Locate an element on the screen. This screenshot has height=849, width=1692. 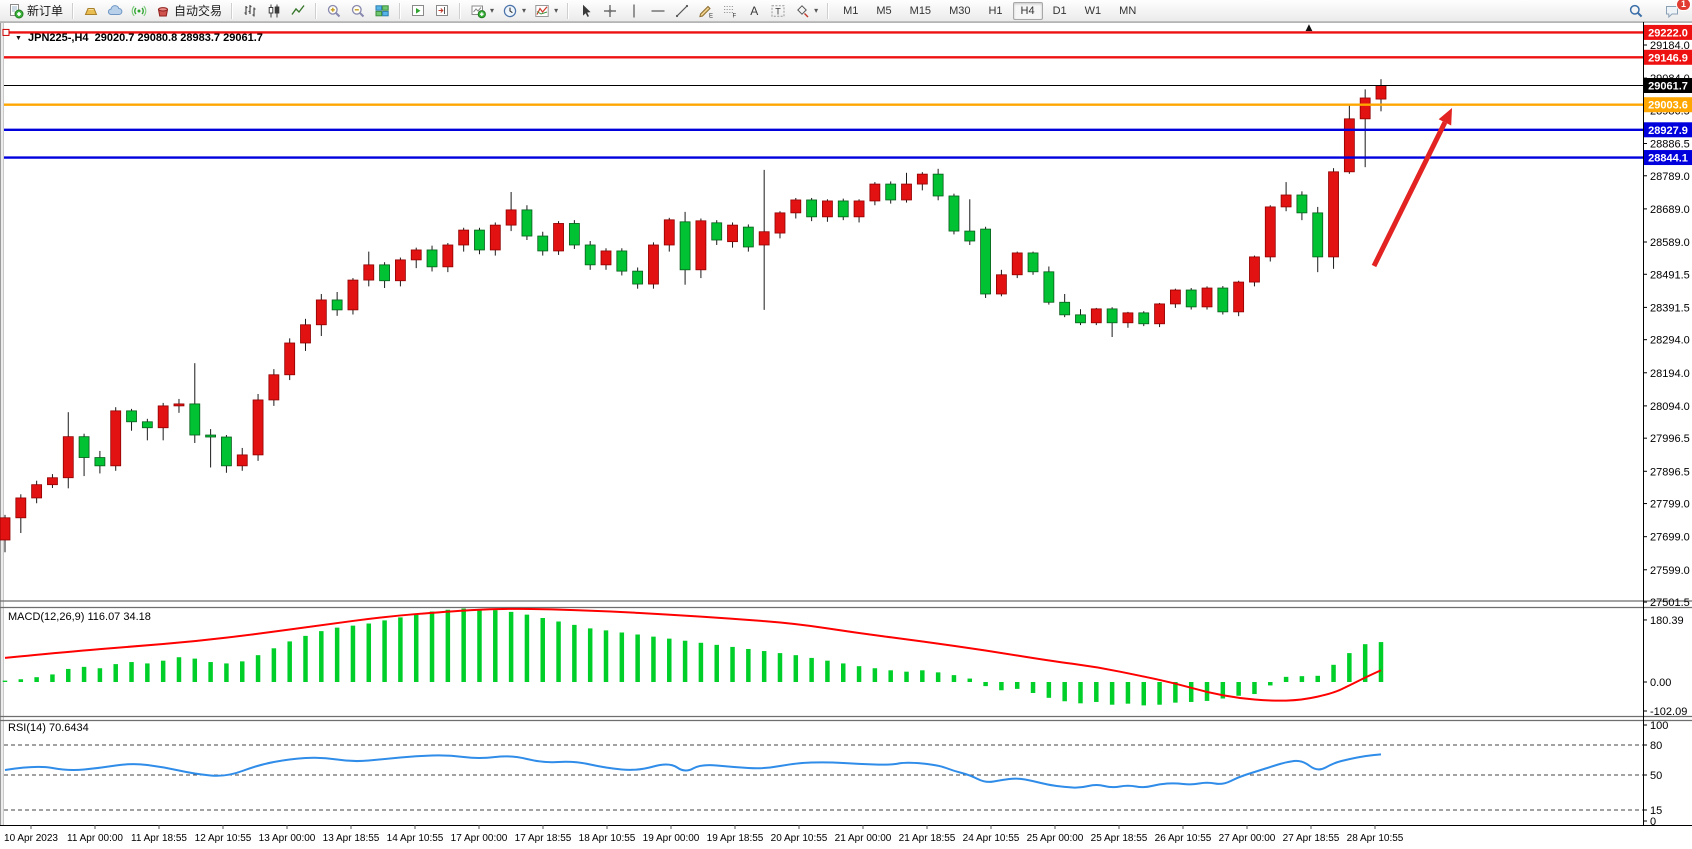
timeframe-m5-button: M5 is located at coordinates (884, 10).